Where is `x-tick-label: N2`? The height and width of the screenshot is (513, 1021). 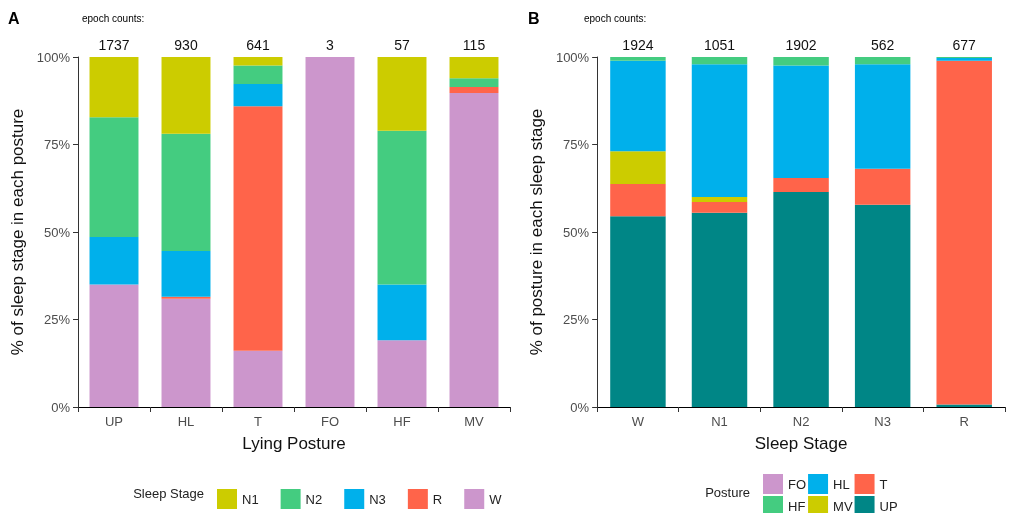
x-tick-label: N2 is located at coordinates (801, 421).